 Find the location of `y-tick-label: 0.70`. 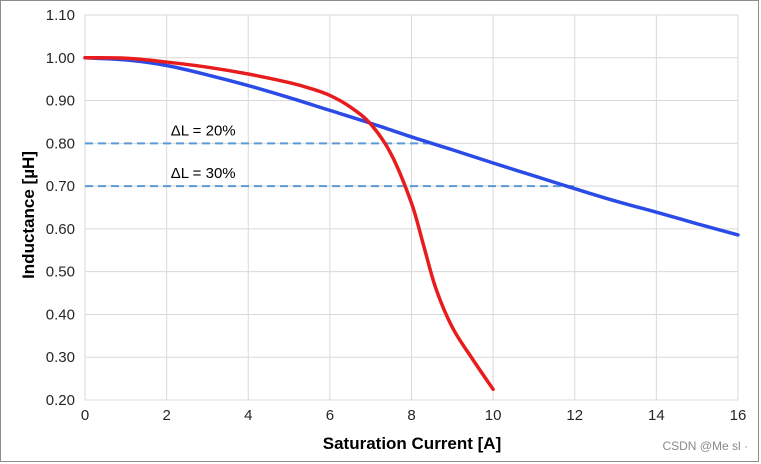

y-tick-label: 0.70 is located at coordinates (60, 186).